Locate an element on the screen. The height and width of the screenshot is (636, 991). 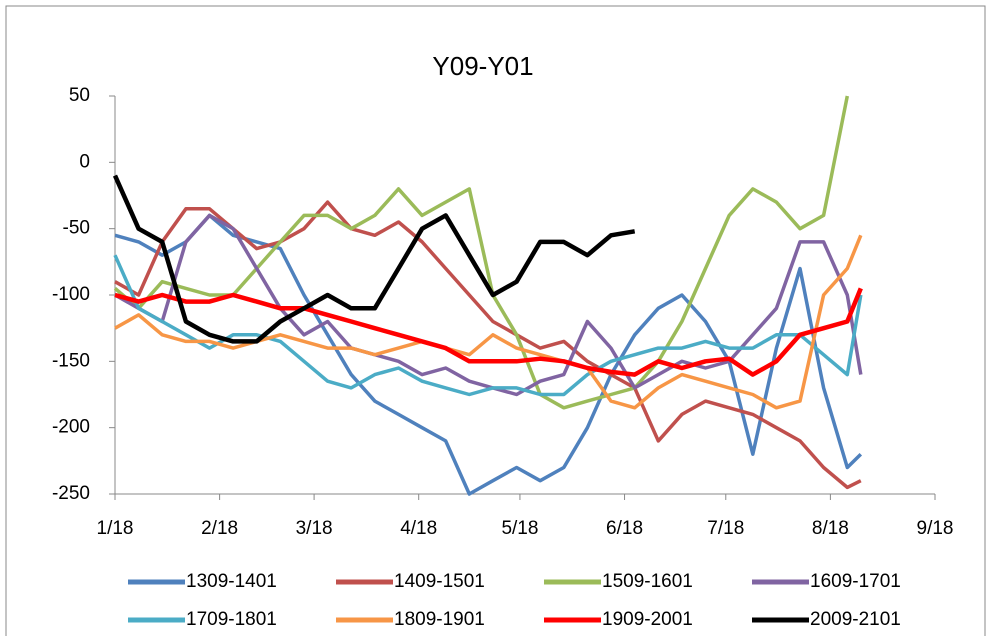
x-tick-label: 5/18 is located at coordinates (519, 528).